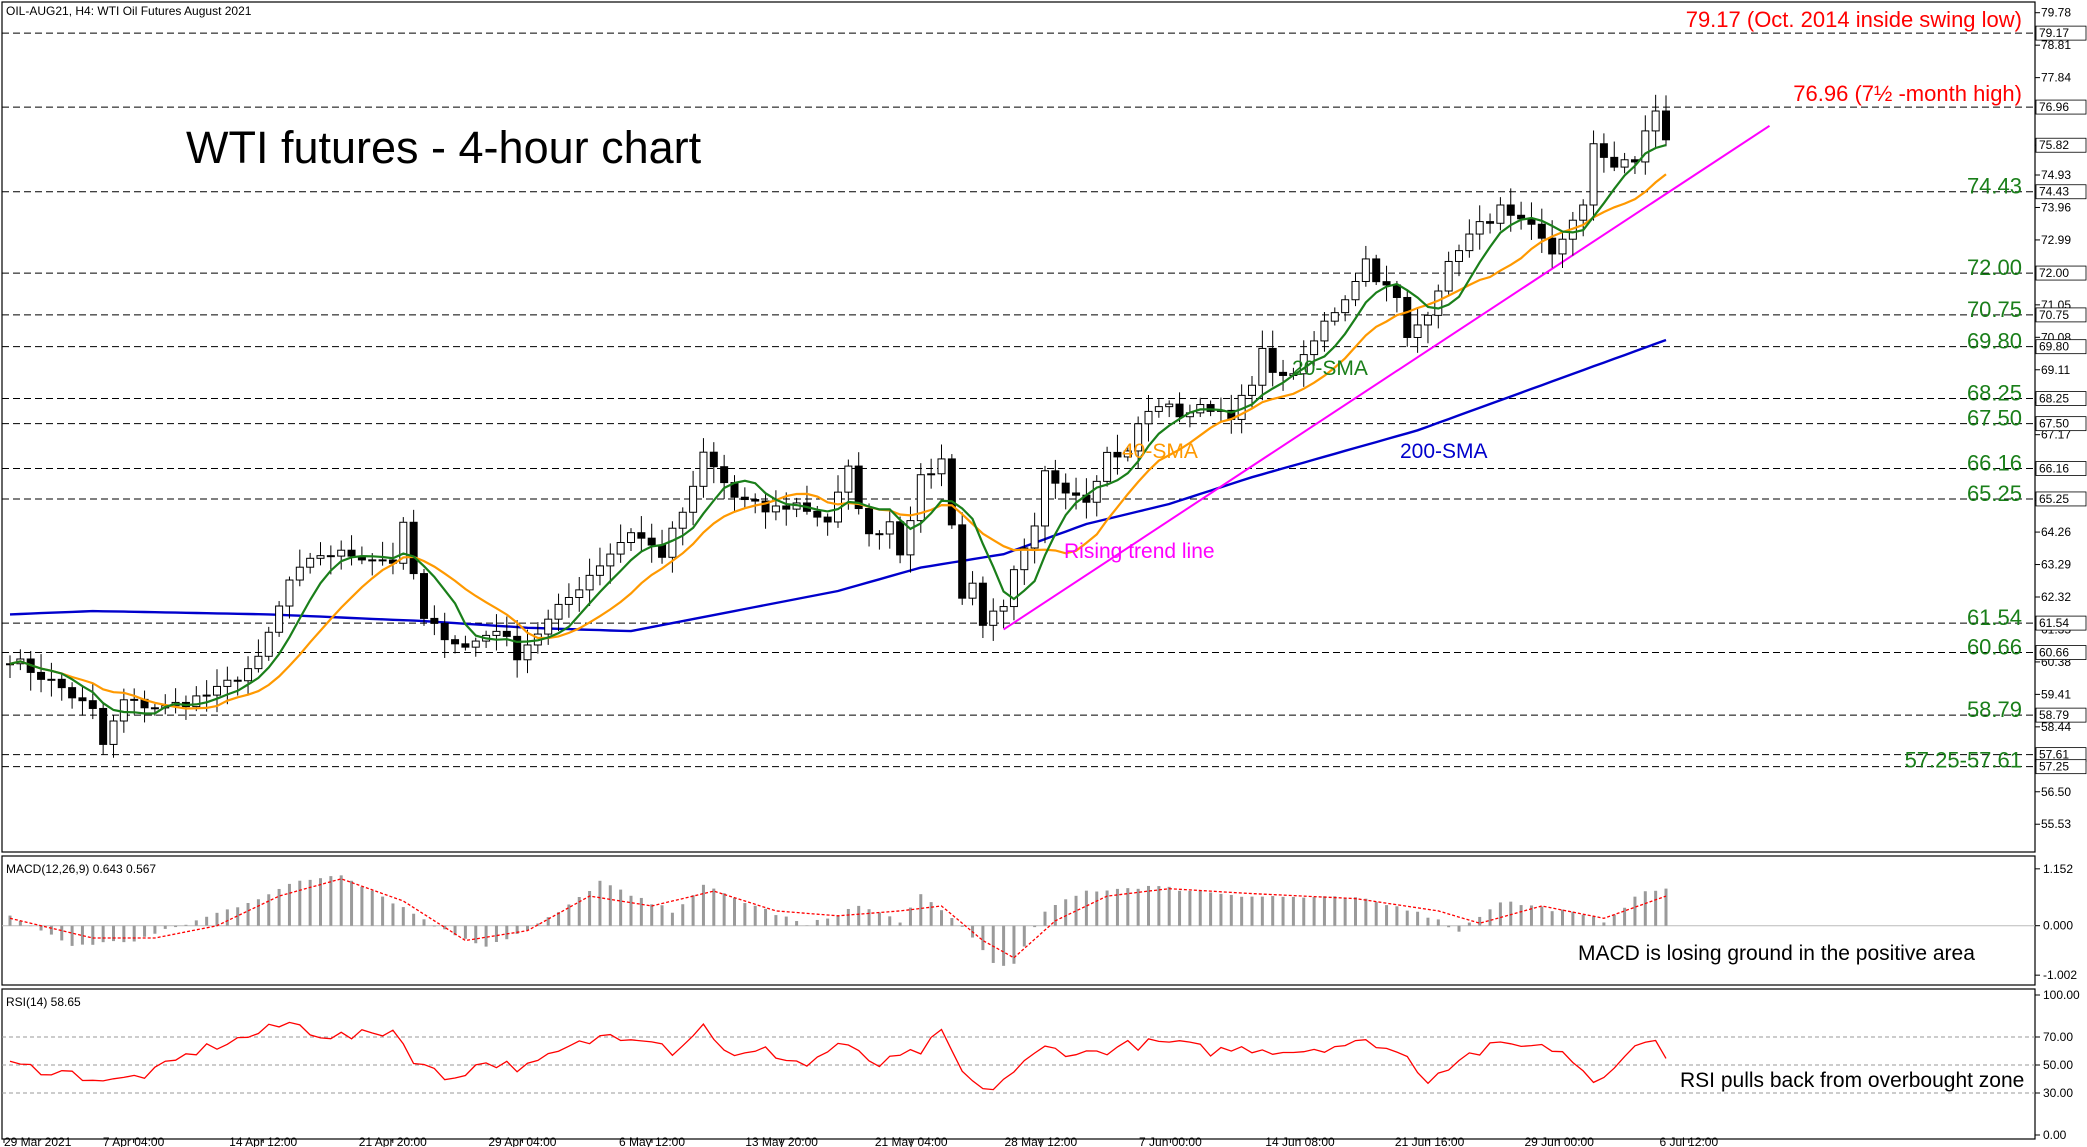  Describe the element at coordinates (2054, 399) in the screenshot. I see `price-tag-label-7: 68.25` at that location.